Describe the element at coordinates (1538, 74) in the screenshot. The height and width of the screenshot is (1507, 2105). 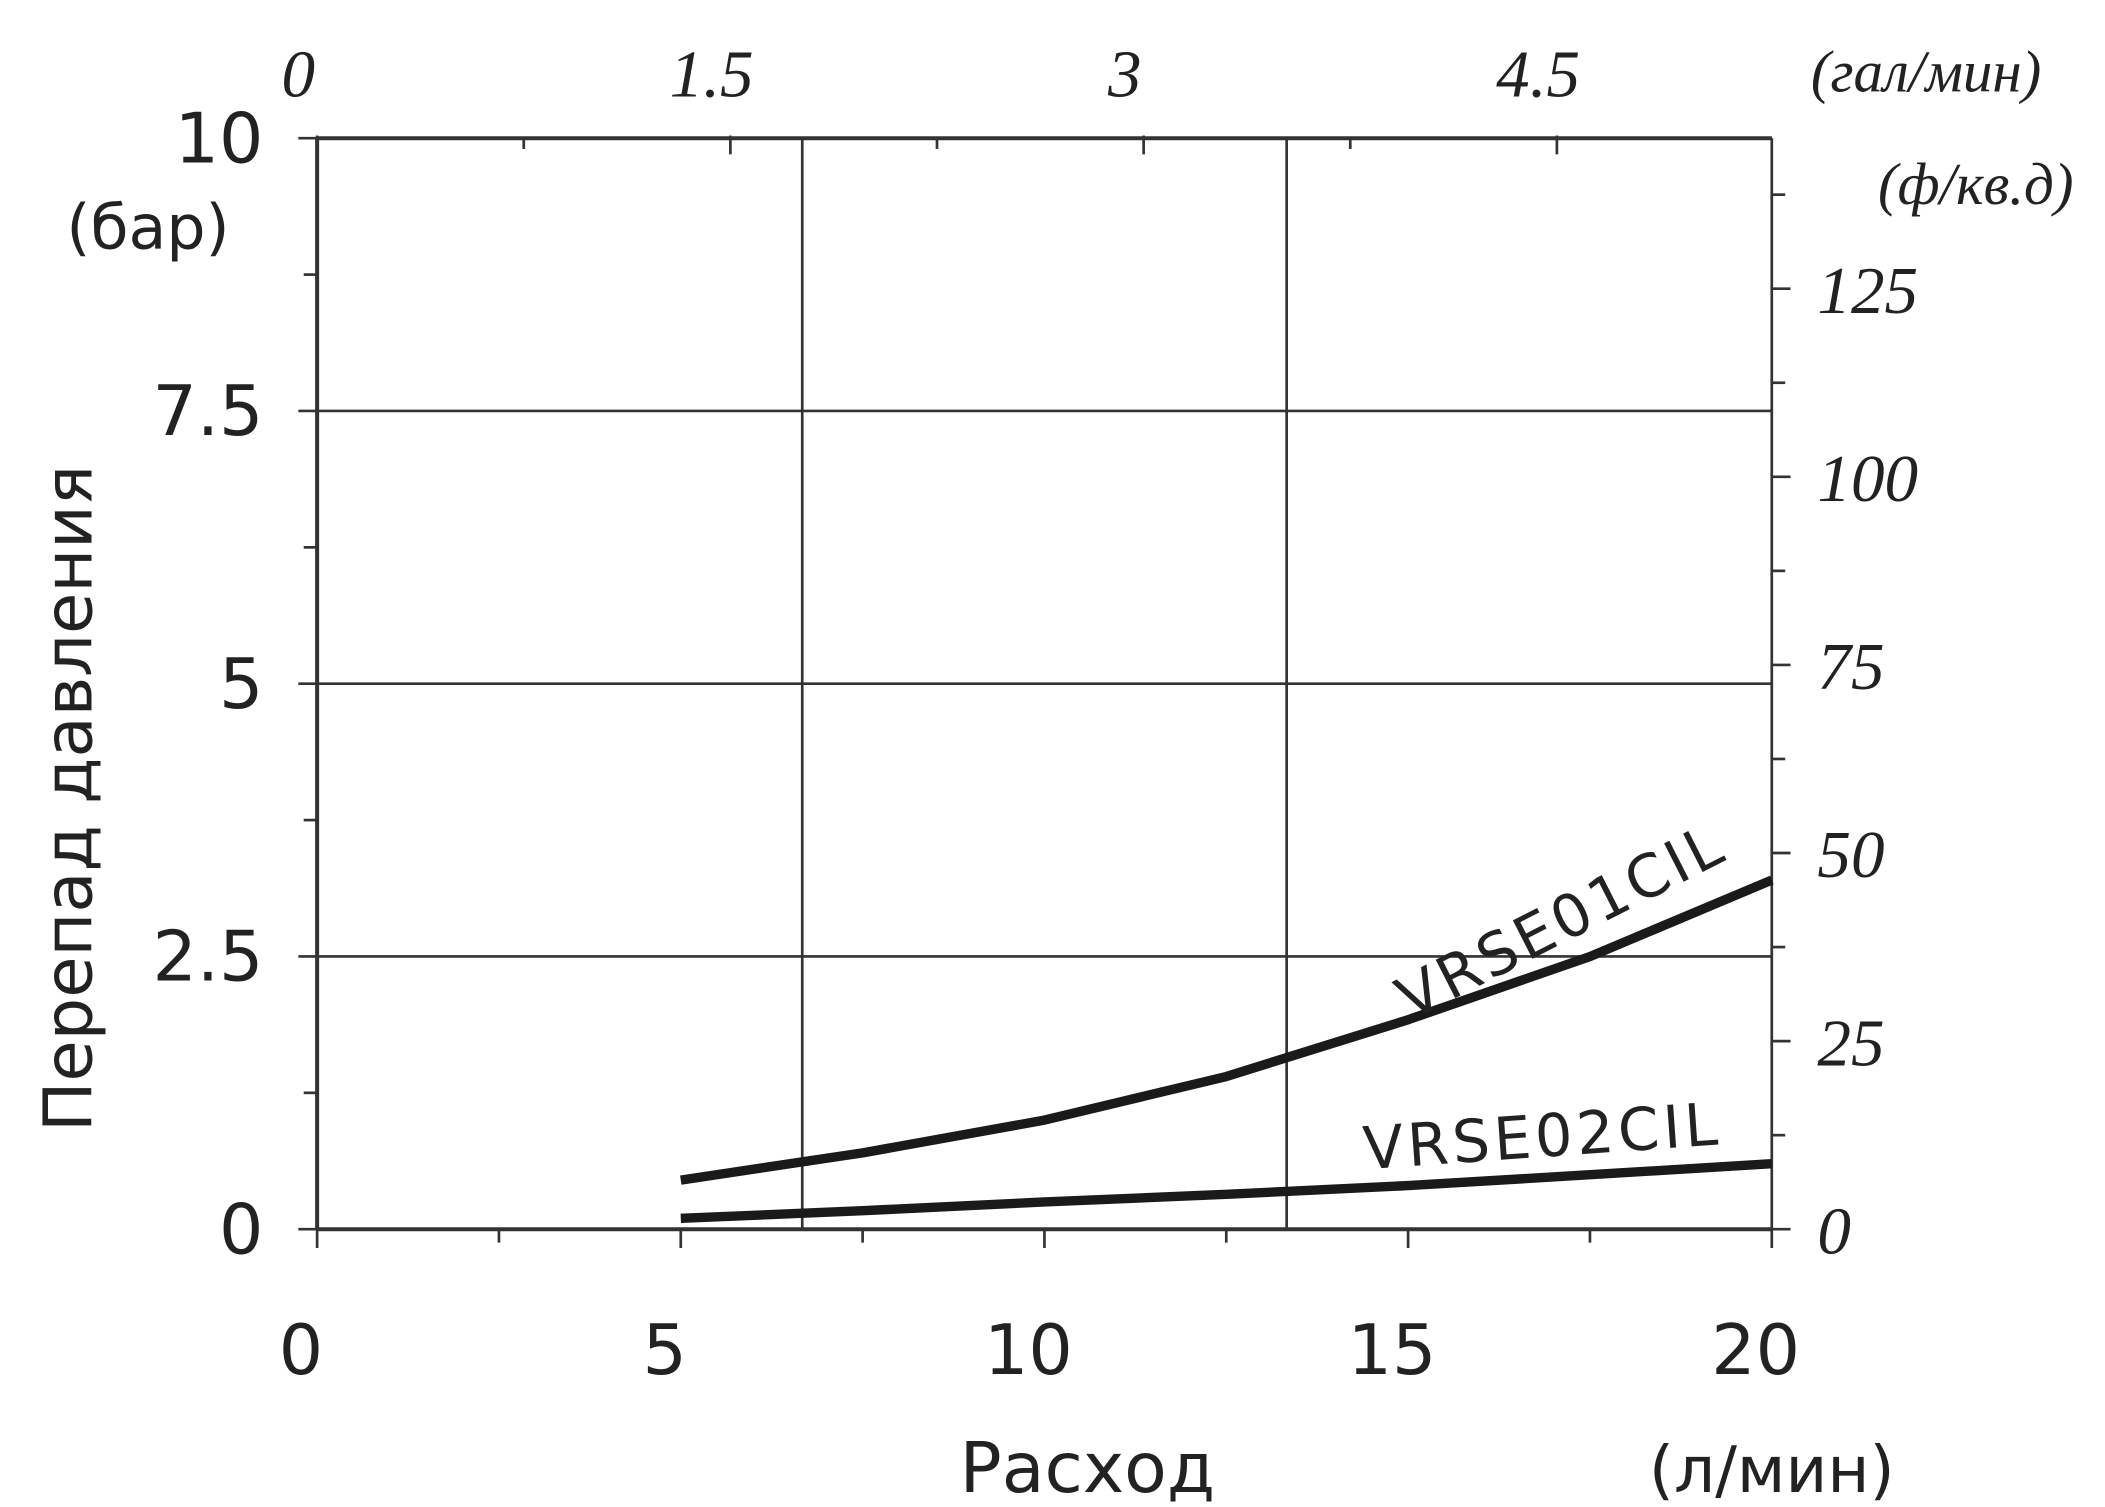
I see `x2-tick-label: 4.5` at that location.